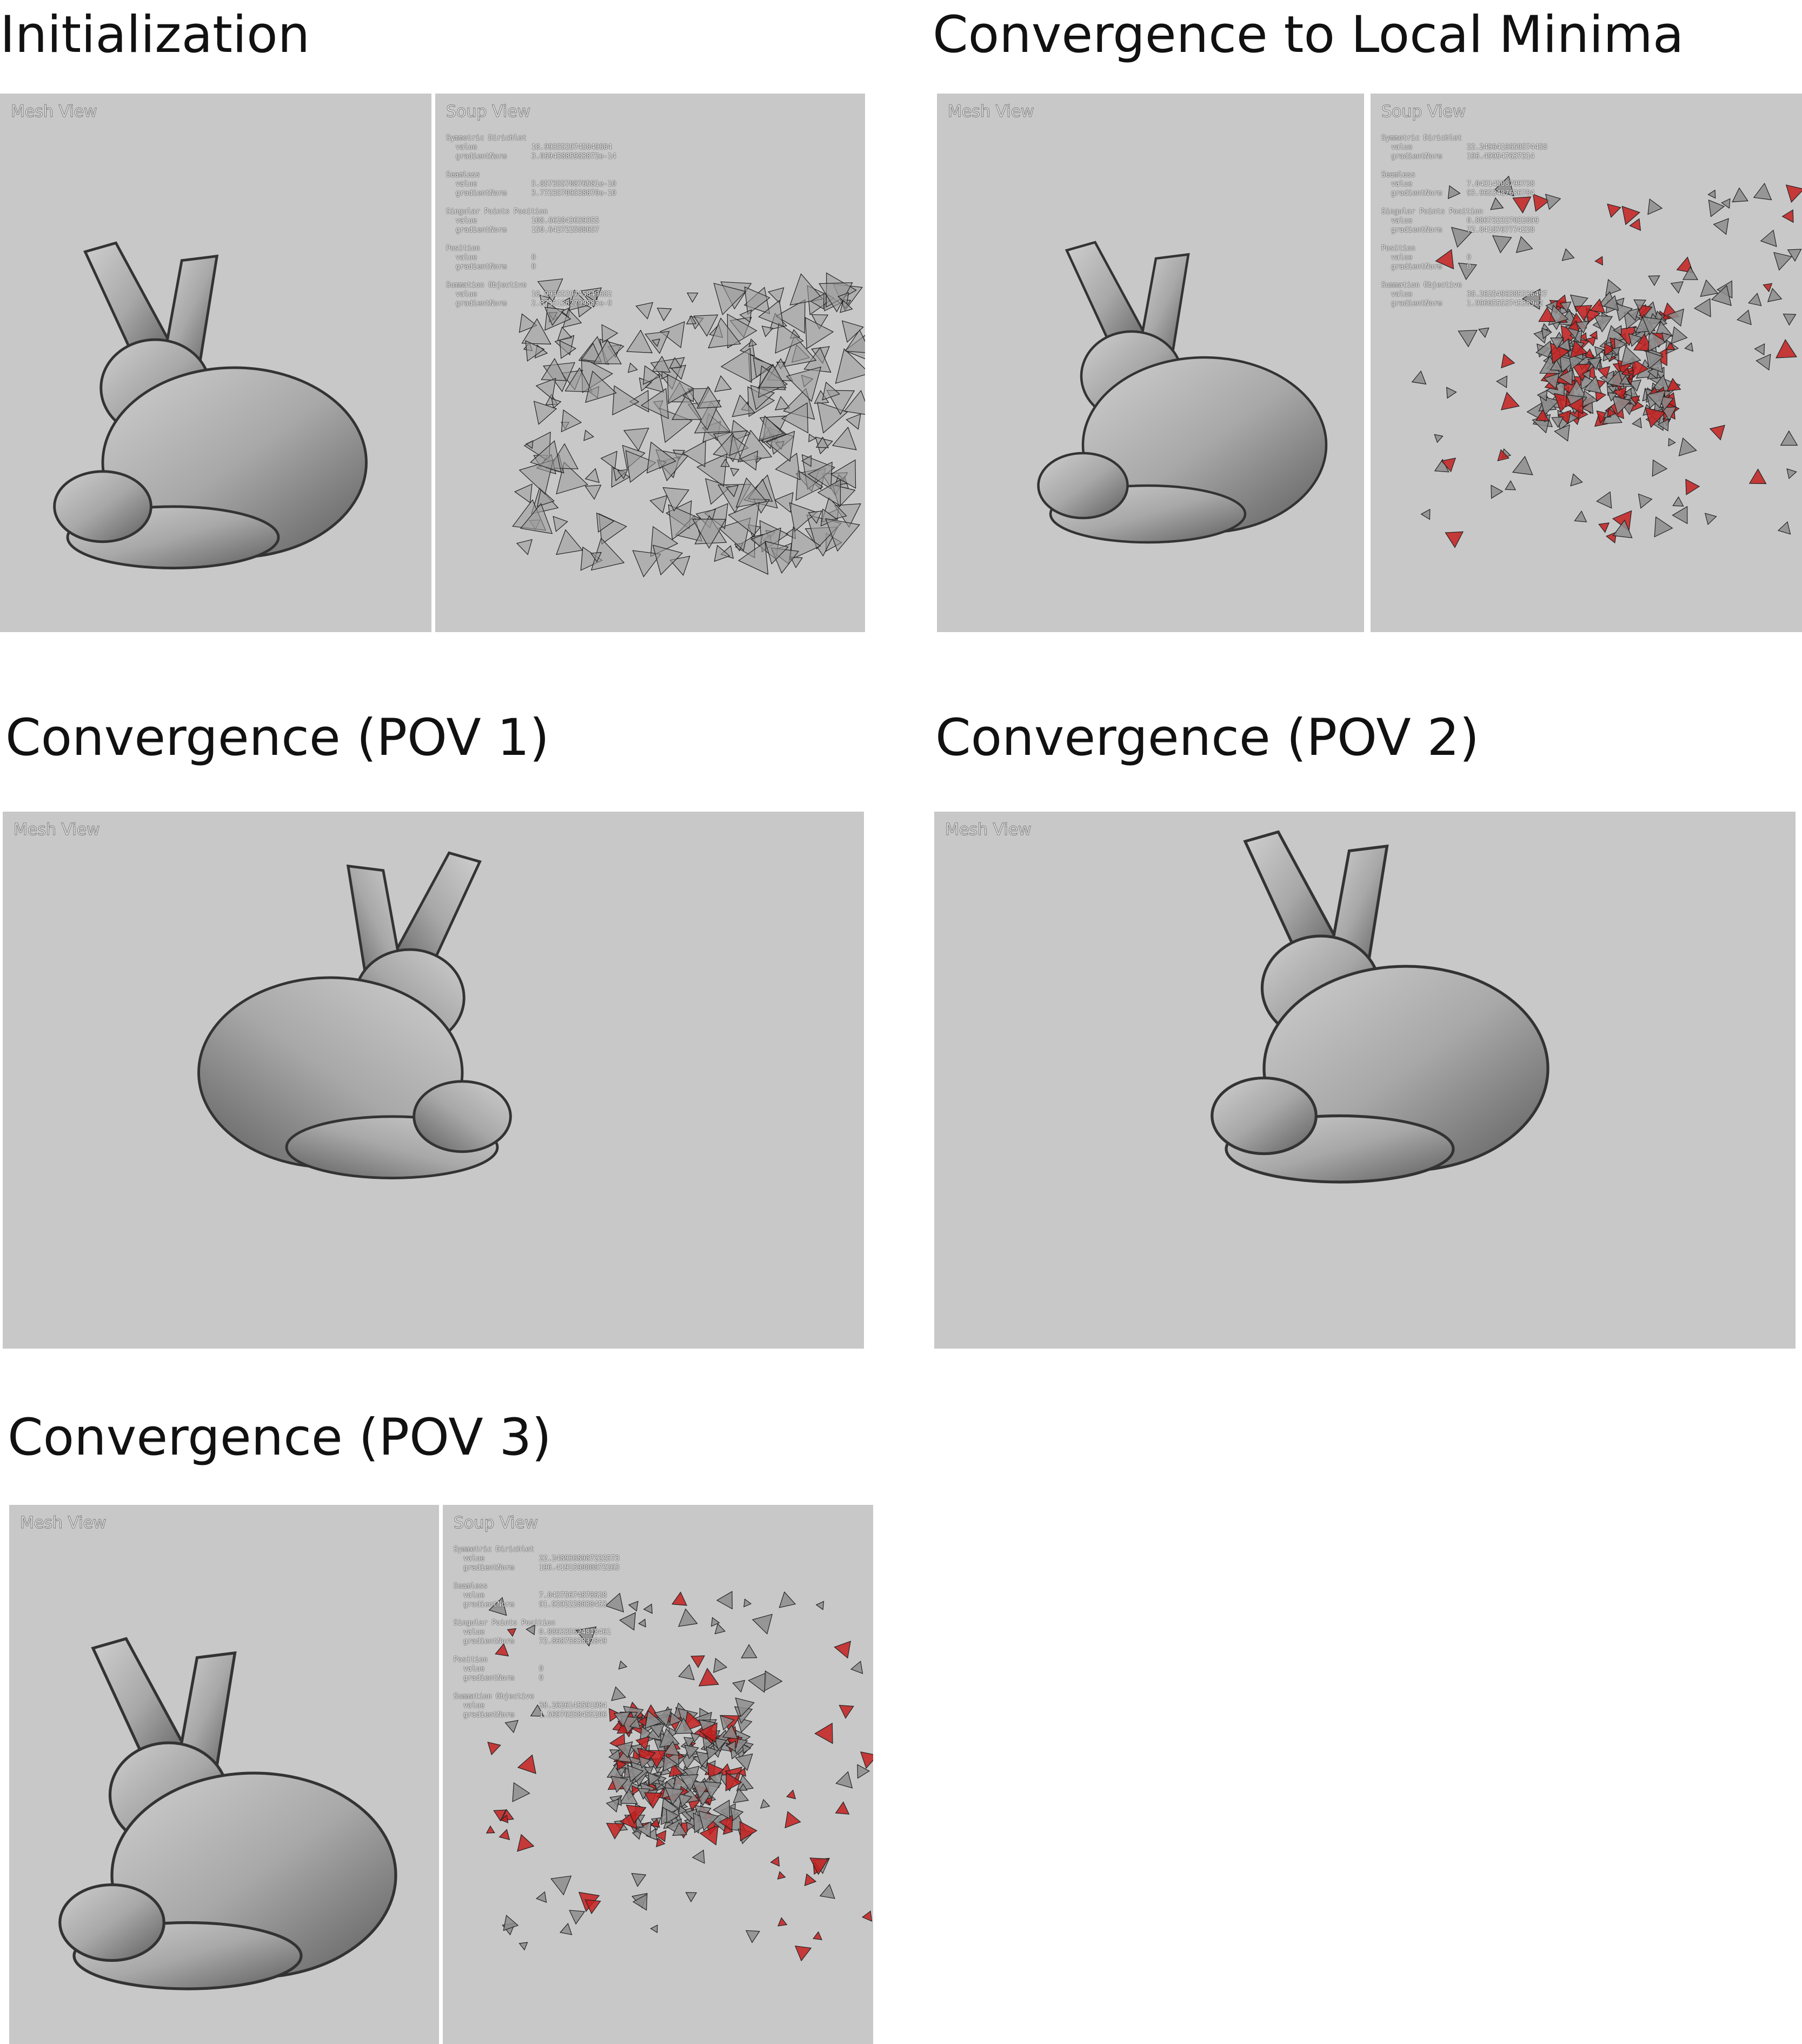 This screenshot has width=1802, height=2044. What do you see at coordinates (1464, 257) in the screenshot?
I see `stat-group: Position value 0 gradientNorm 0` at bounding box center [1464, 257].